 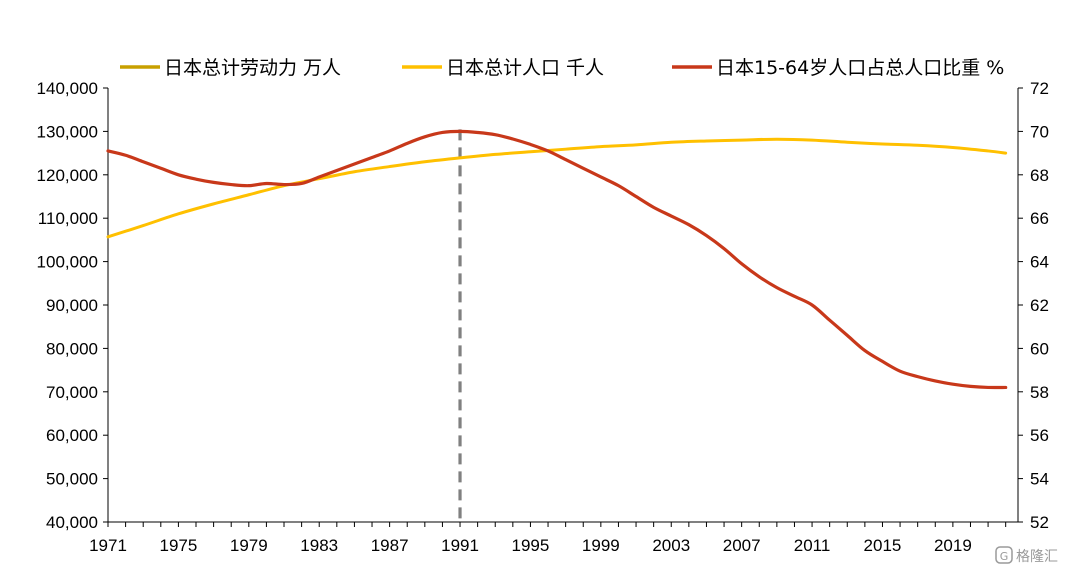 What do you see at coordinates (72, 522) in the screenshot?
I see `left-tick-label: 40,000` at bounding box center [72, 522].